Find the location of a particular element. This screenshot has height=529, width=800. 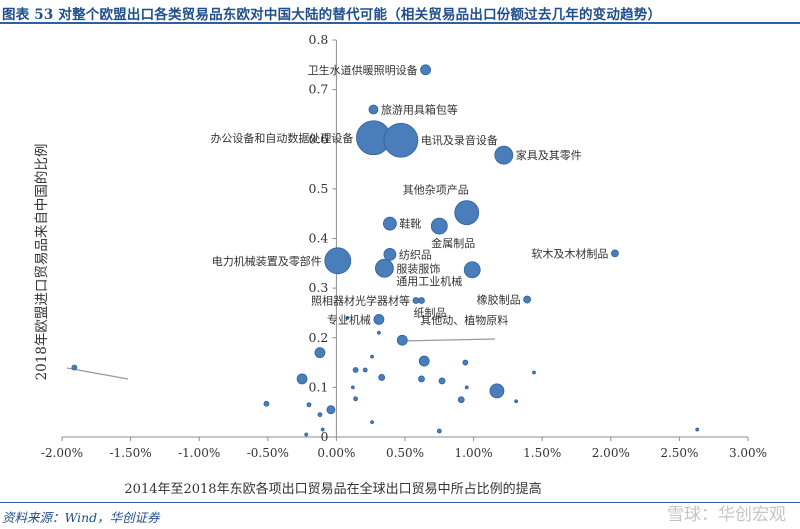

x-tick-label: -1.50% is located at coordinates (131, 453).